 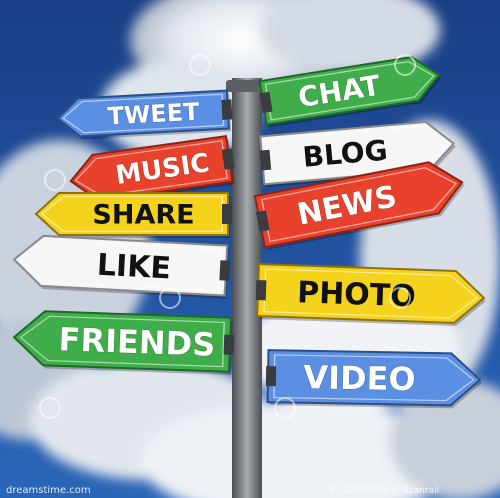 I want to click on sign-label-share: SHARE, so click(x=143, y=215).